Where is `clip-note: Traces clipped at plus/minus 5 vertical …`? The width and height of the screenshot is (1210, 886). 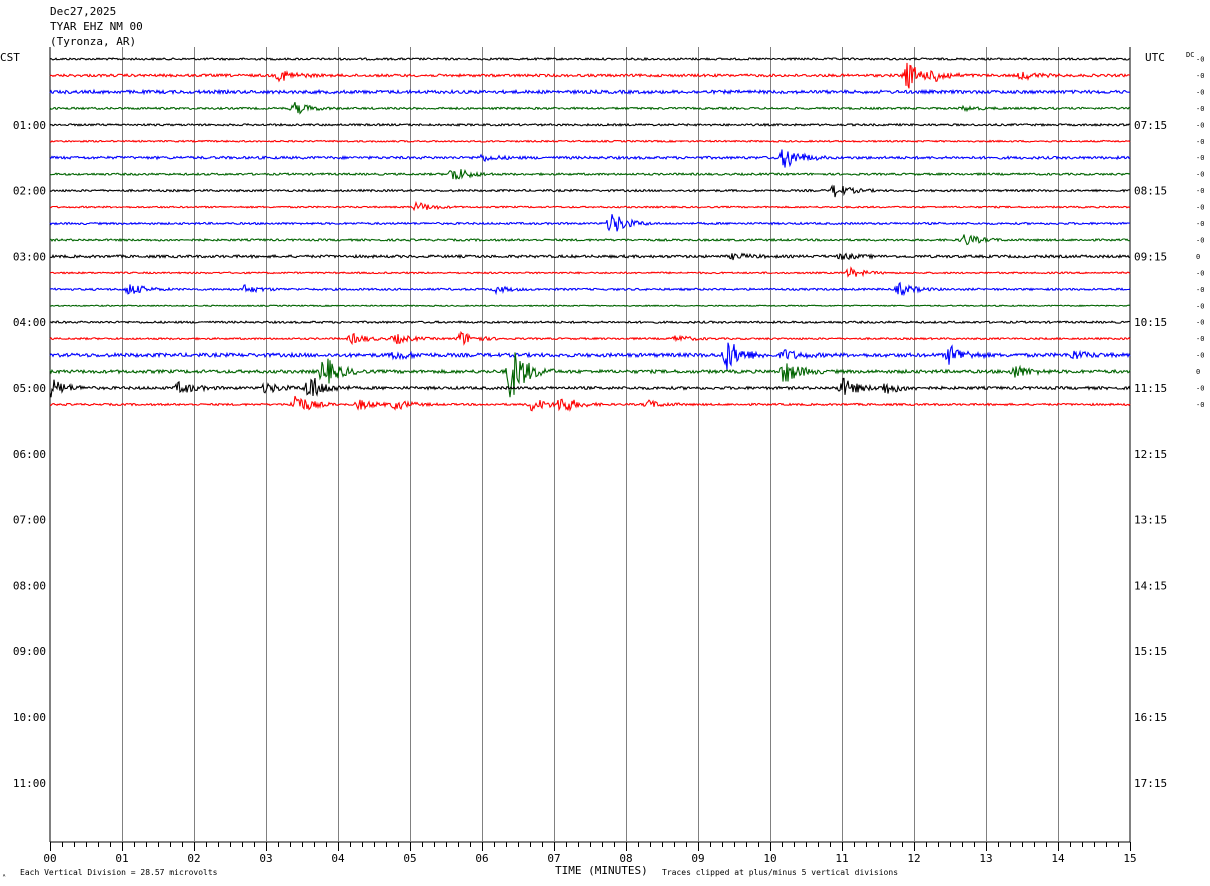 clip-note: Traces clipped at plus/minus 5 vertical … is located at coordinates (780, 872).